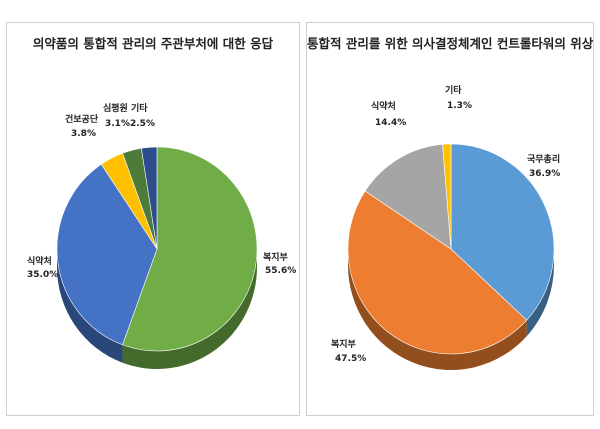  Describe the element at coordinates (142, 124) in the screenshot. I see `slice-value-label: 2.5%` at that location.